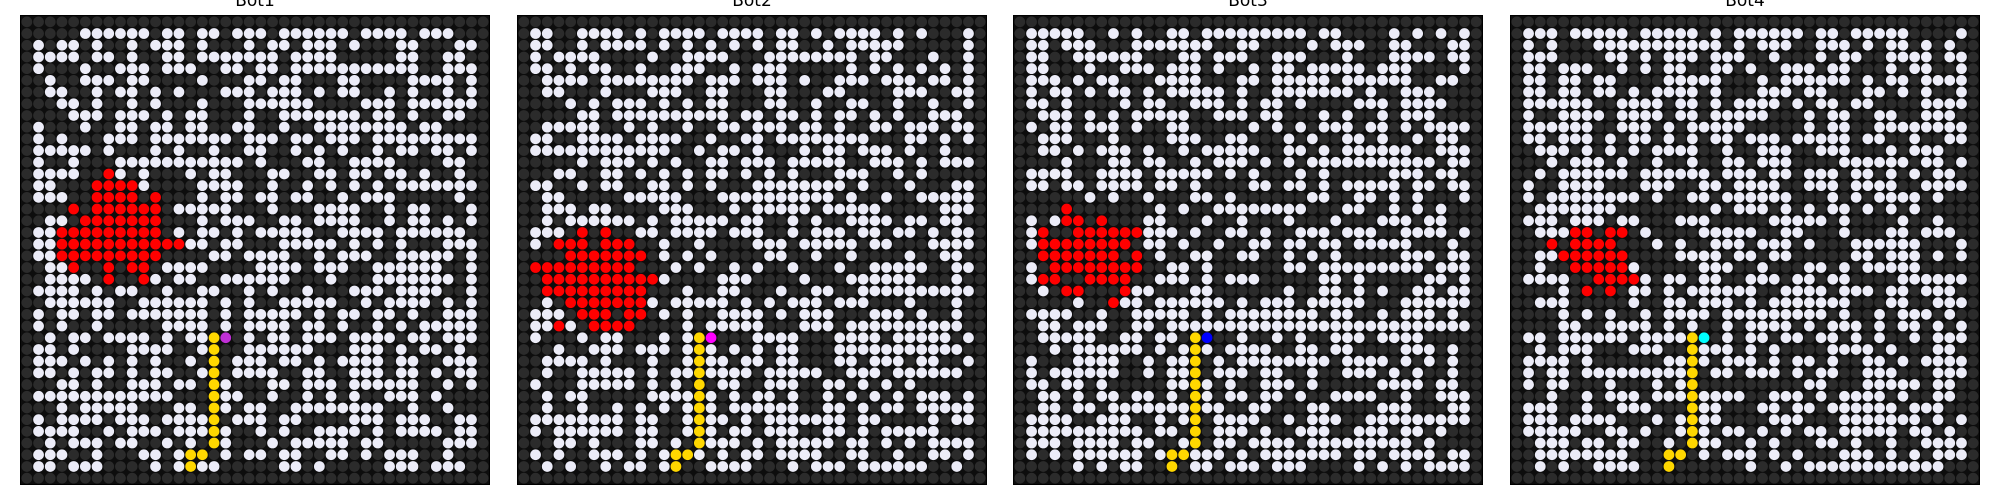 This screenshot has height=500, width=2000. I want to click on cell-path, so click(214, 373).